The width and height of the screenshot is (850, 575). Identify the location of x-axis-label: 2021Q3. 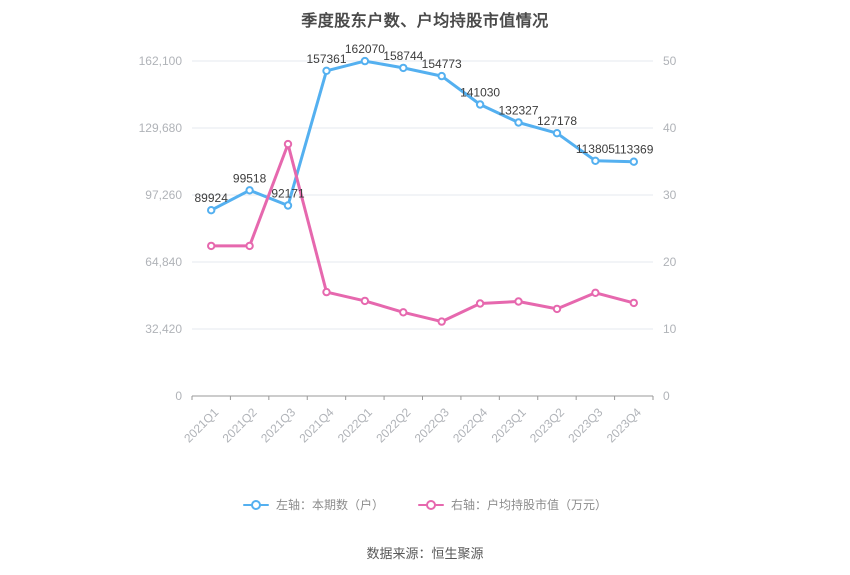
(278, 425).